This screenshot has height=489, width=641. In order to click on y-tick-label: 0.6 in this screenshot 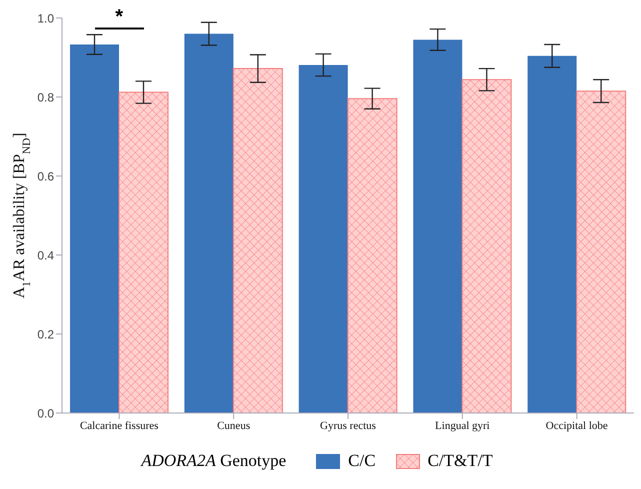, I will do `click(45, 176)`.